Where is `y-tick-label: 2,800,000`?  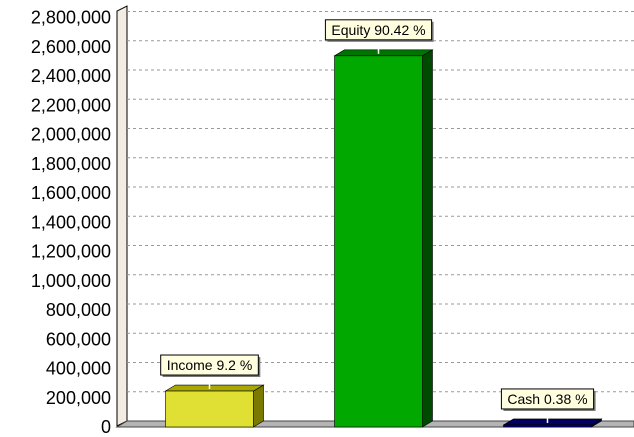
y-tick-label: 2,800,000 is located at coordinates (71, 18).